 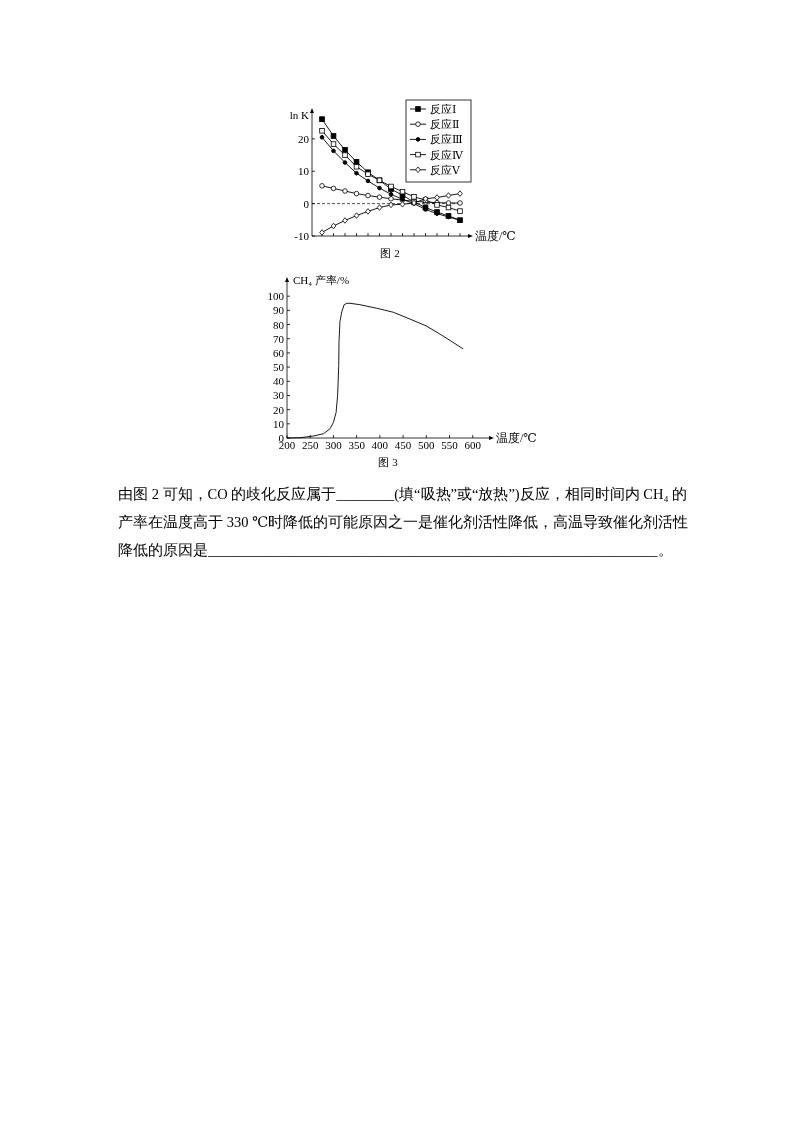 I want to click on y-tick-label: -10, so click(x=302, y=236).